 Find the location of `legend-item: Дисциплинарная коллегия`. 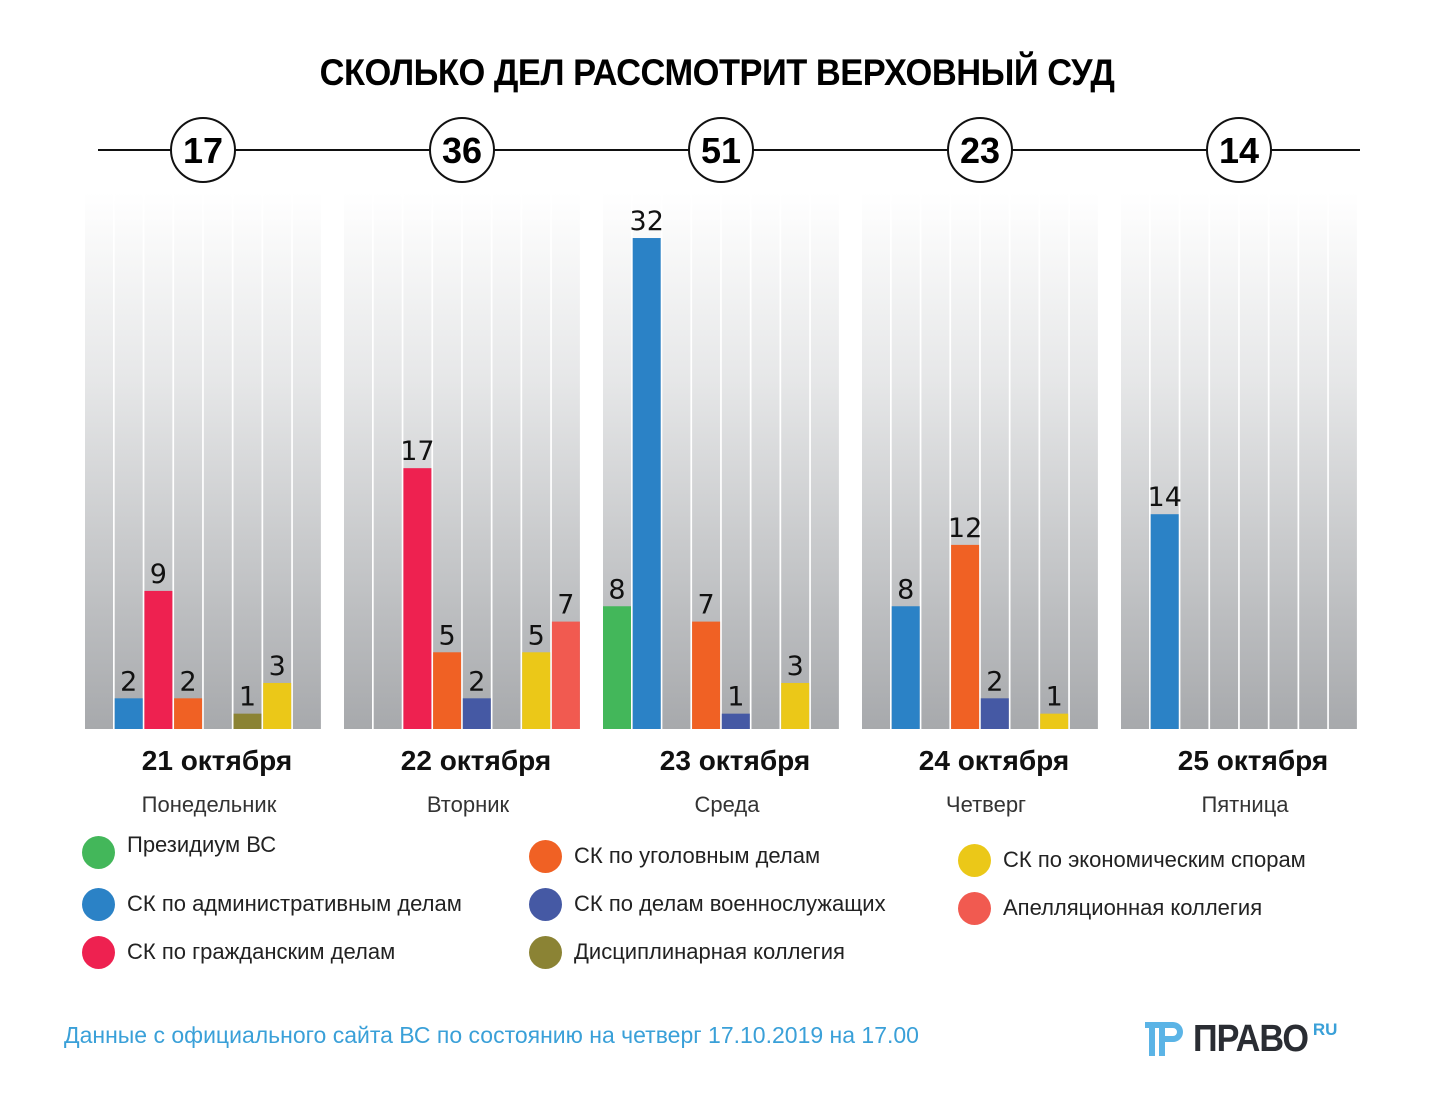

legend-item: Дисциплинарная коллегия is located at coordinates (687, 952).